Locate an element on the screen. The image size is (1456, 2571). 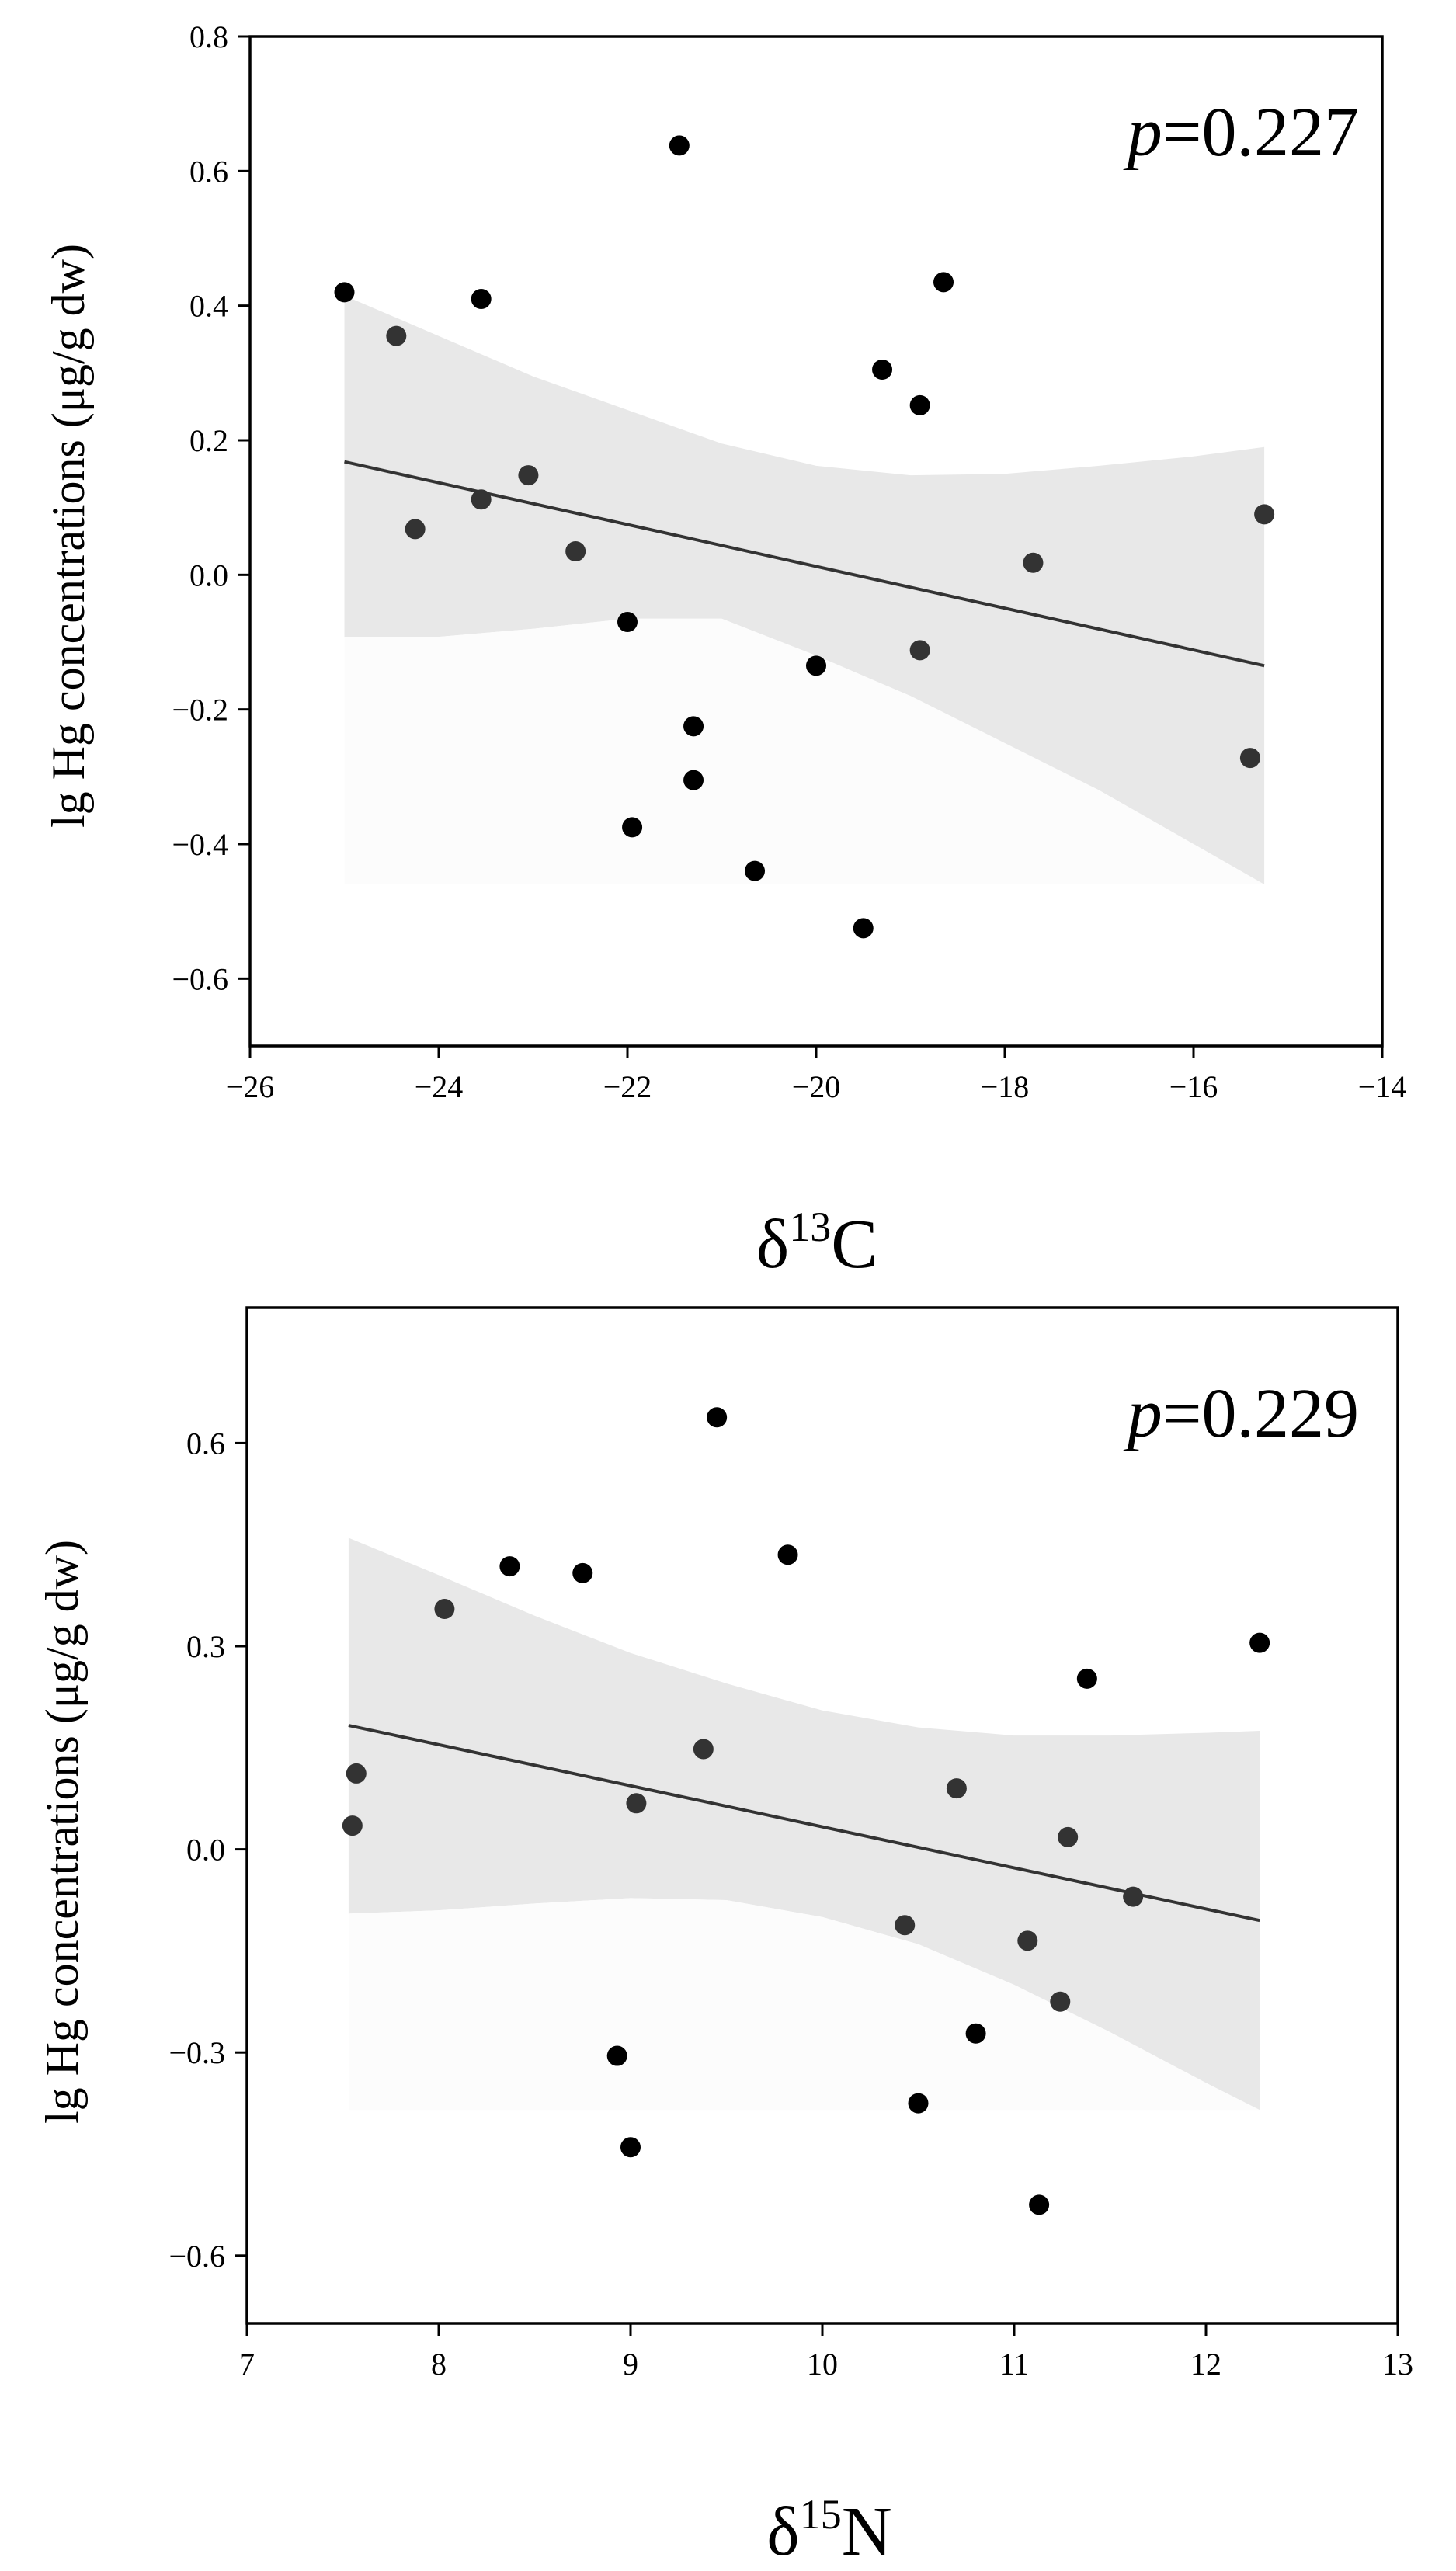
y-tick-label: 0.3 is located at coordinates (206, 1646).